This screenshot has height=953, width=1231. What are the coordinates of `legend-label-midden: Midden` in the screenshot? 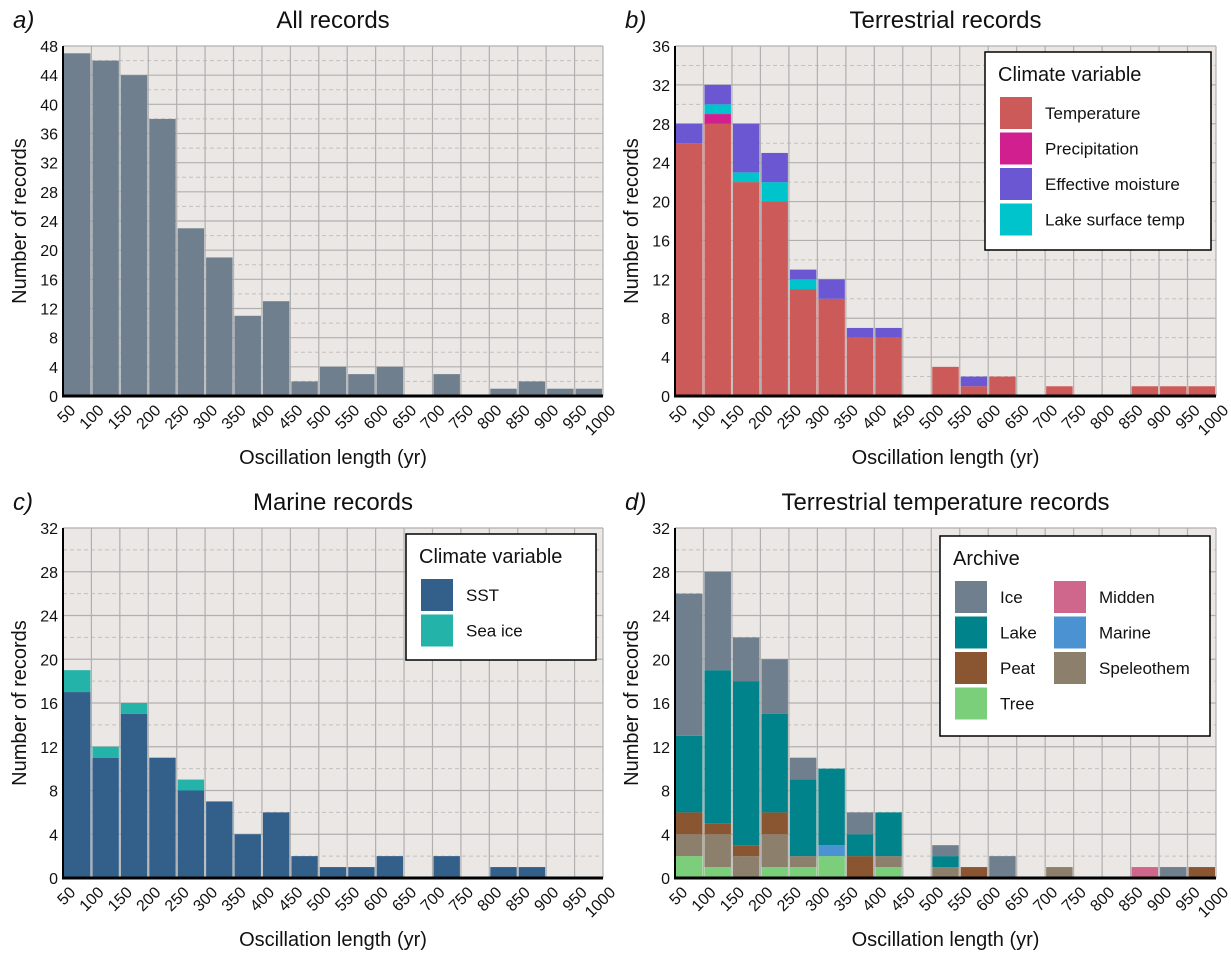 It's located at (1127, 597).